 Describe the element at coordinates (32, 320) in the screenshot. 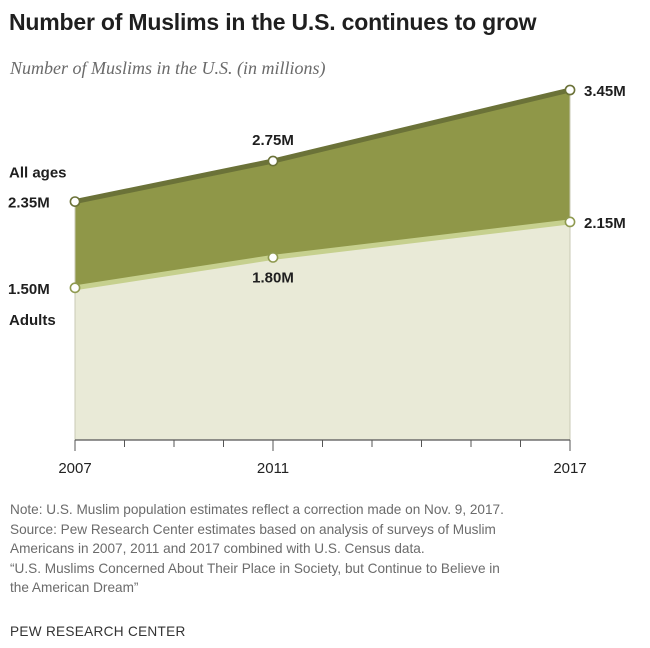

I see `series-label-adults: Adults` at that location.